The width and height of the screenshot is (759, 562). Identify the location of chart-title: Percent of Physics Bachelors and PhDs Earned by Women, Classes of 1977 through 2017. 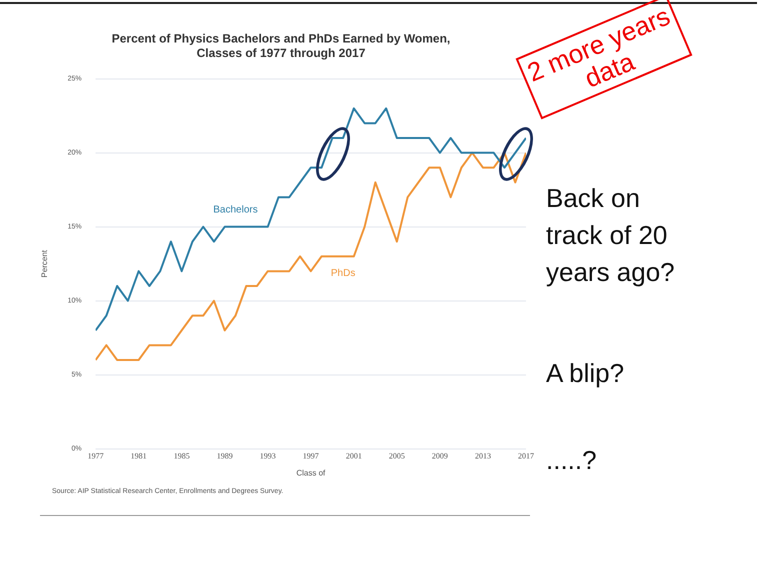
(281, 46).